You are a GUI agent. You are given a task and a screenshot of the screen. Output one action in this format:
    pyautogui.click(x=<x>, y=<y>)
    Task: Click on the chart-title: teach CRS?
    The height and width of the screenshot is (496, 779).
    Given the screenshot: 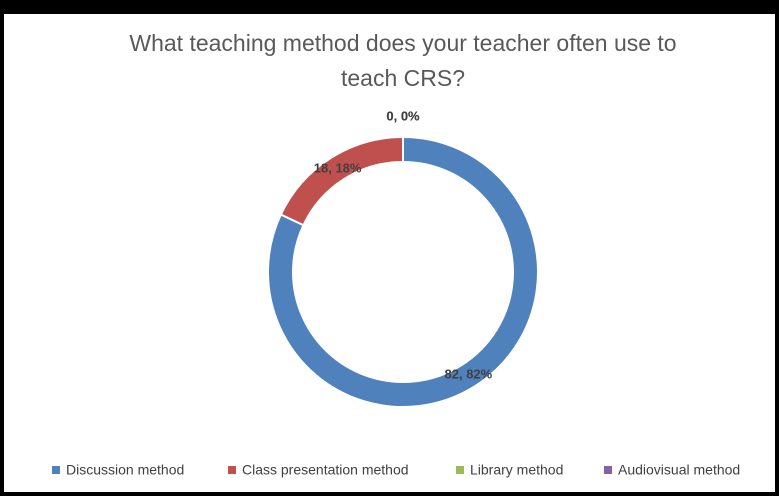 What is the action you would take?
    pyautogui.click(x=403, y=78)
    